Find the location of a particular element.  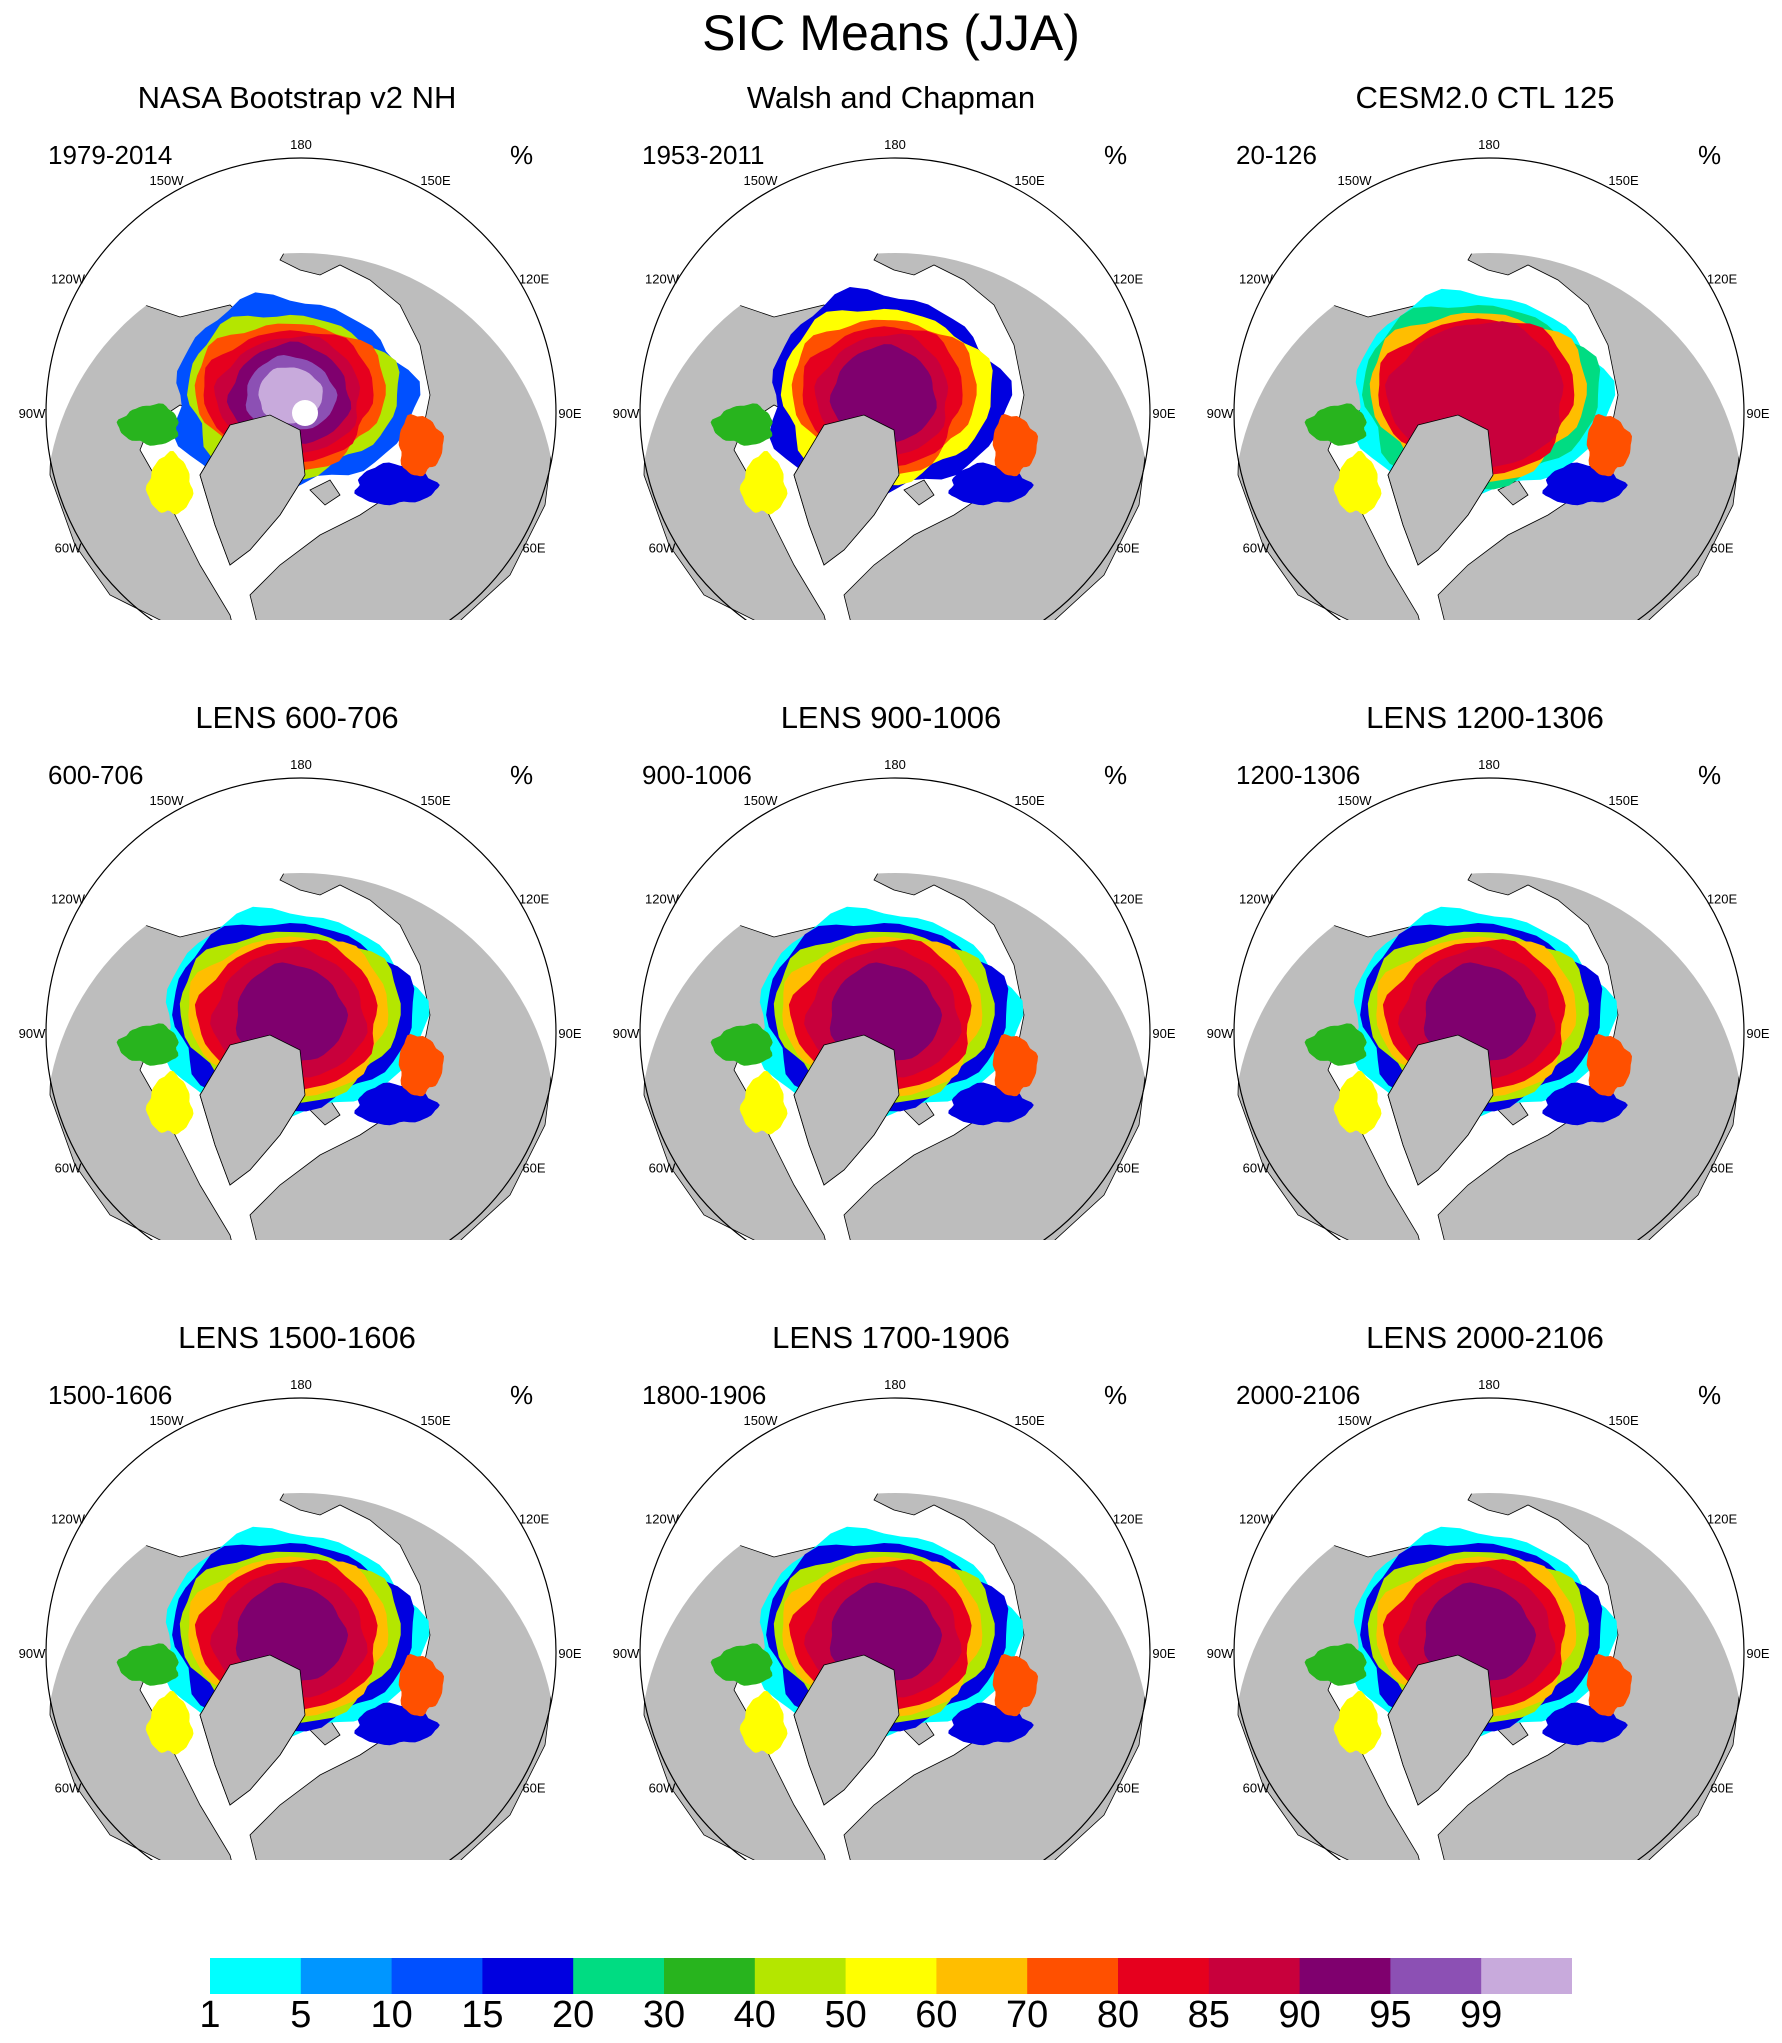

colorbar-label: 50 is located at coordinates (845, 2015).